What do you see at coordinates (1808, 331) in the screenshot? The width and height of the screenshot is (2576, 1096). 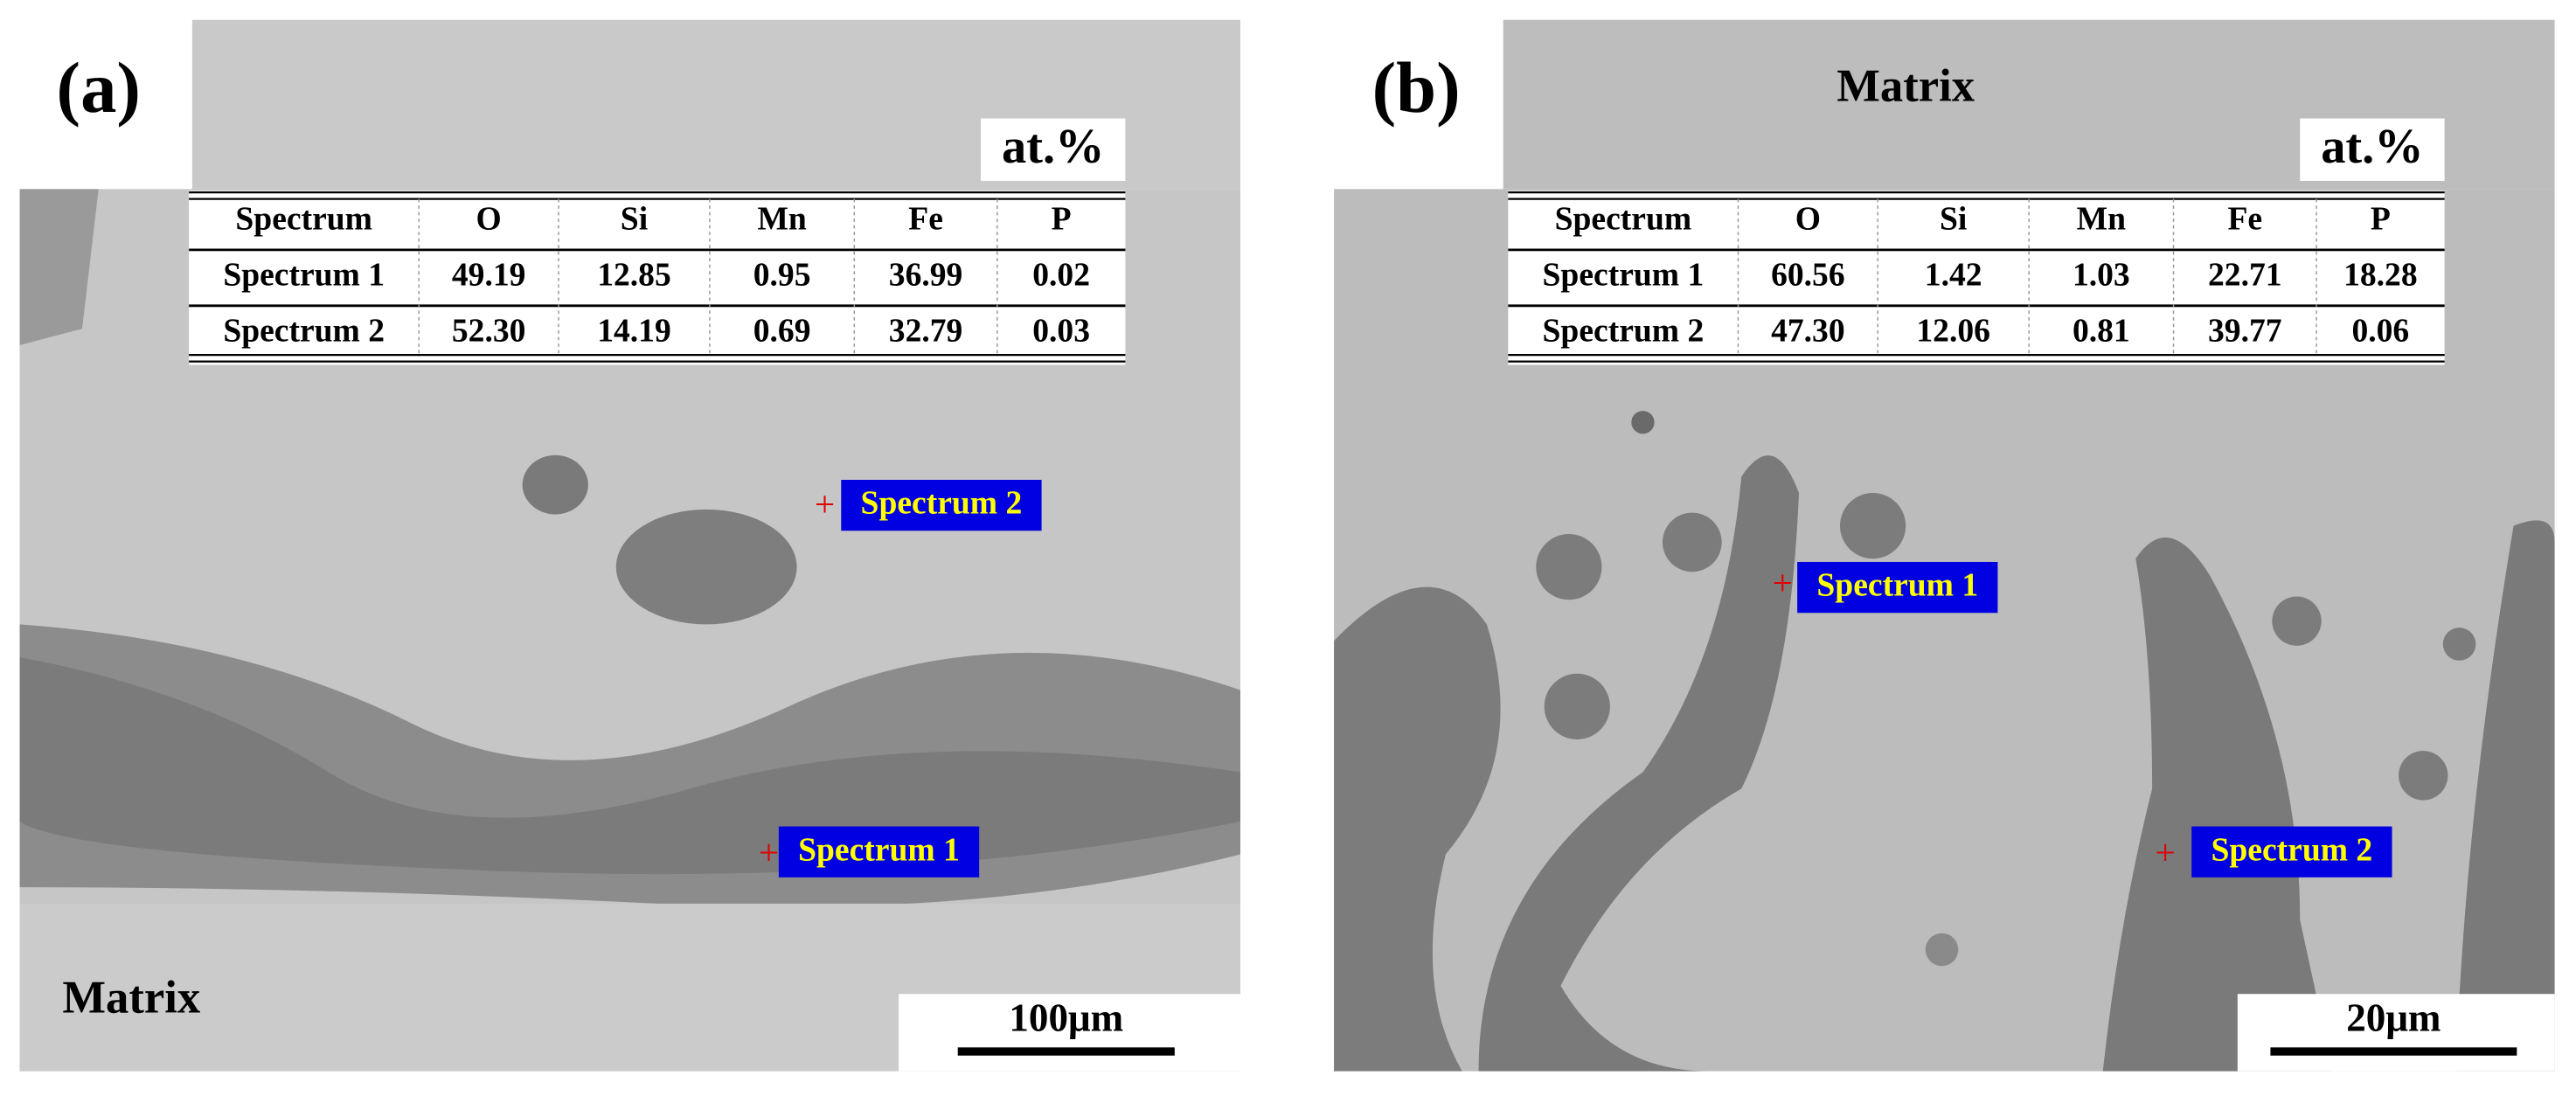 I see `table-cell: 47.30` at bounding box center [1808, 331].